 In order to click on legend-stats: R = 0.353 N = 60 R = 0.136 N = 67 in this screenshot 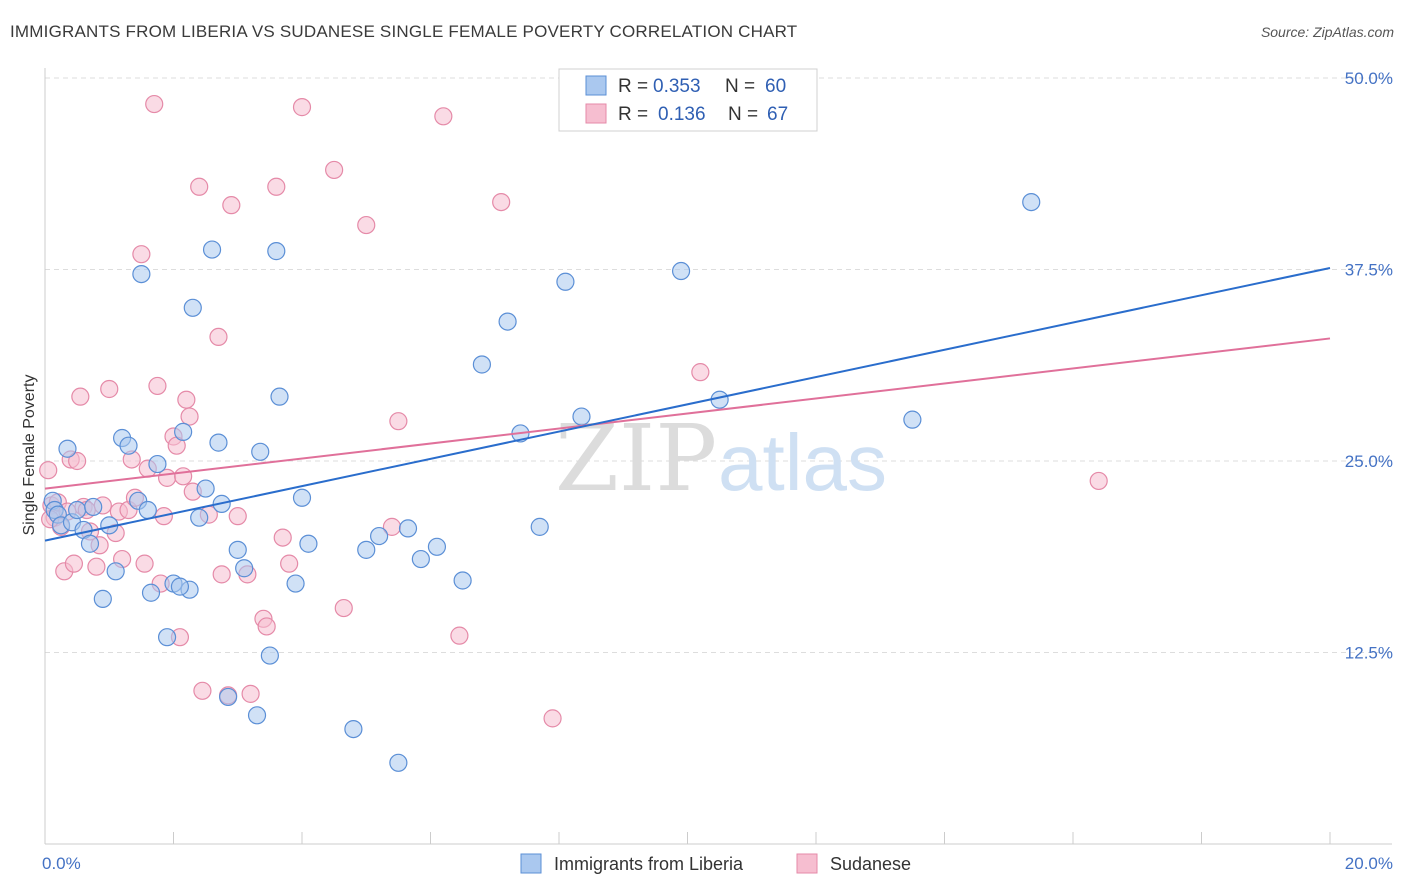, I will do `click(688, 100)`.